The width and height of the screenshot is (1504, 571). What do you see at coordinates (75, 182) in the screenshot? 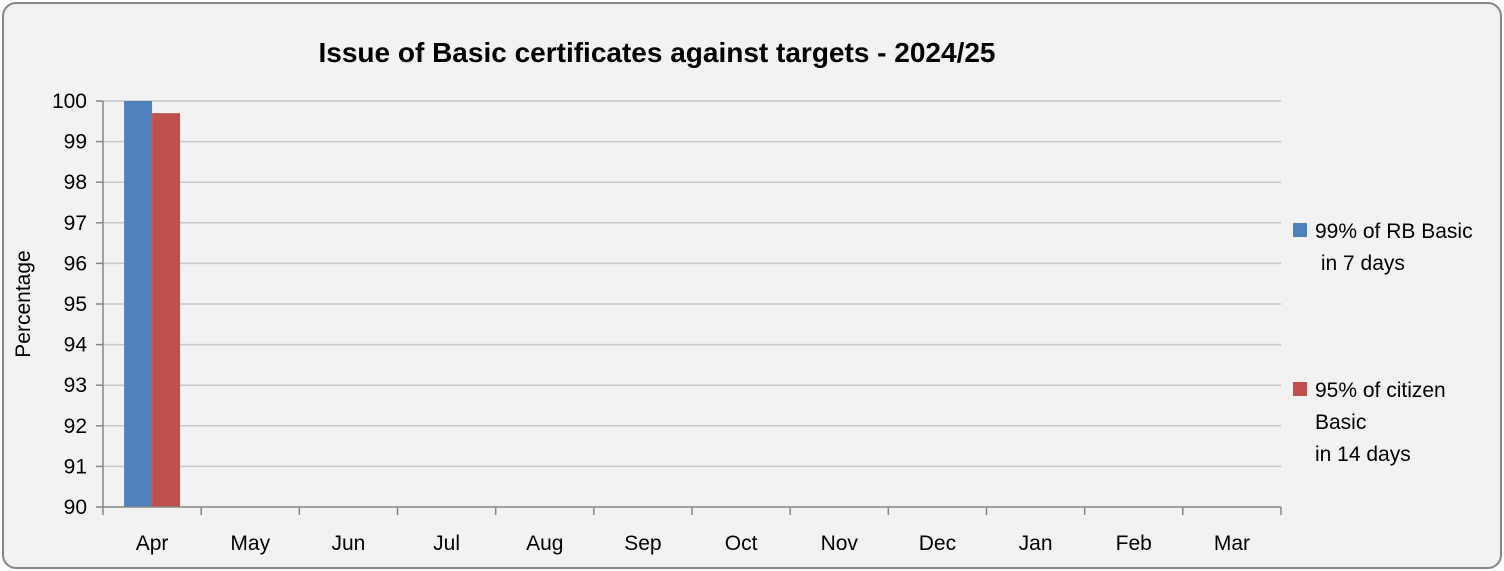
I see `y-tick-label: 98` at bounding box center [75, 182].